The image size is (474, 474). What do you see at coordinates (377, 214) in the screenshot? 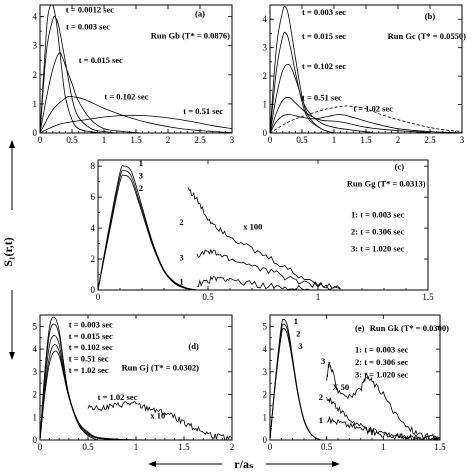
I see `legend-entry: 1: t = 0.003 sec` at bounding box center [377, 214].